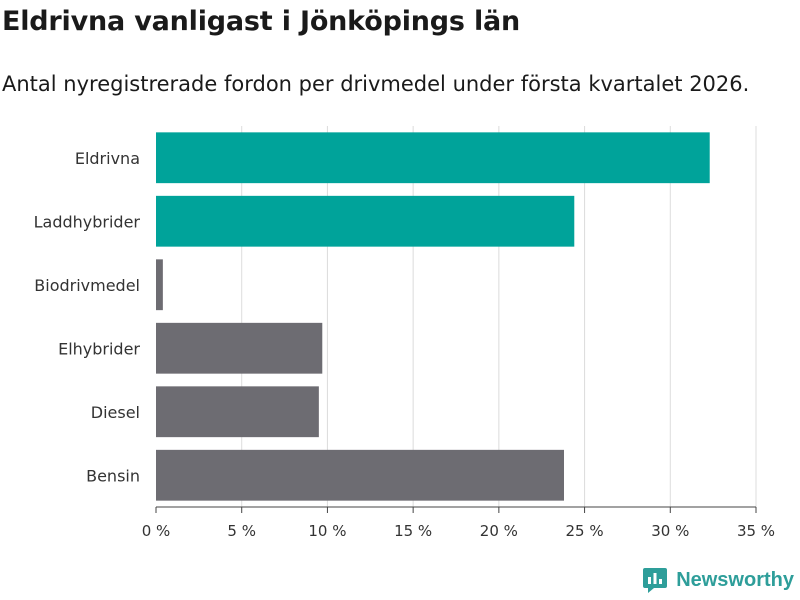 The image size is (800, 600). Describe the element at coordinates (499, 531) in the screenshot. I see `x-tick-label: 20 %` at that location.